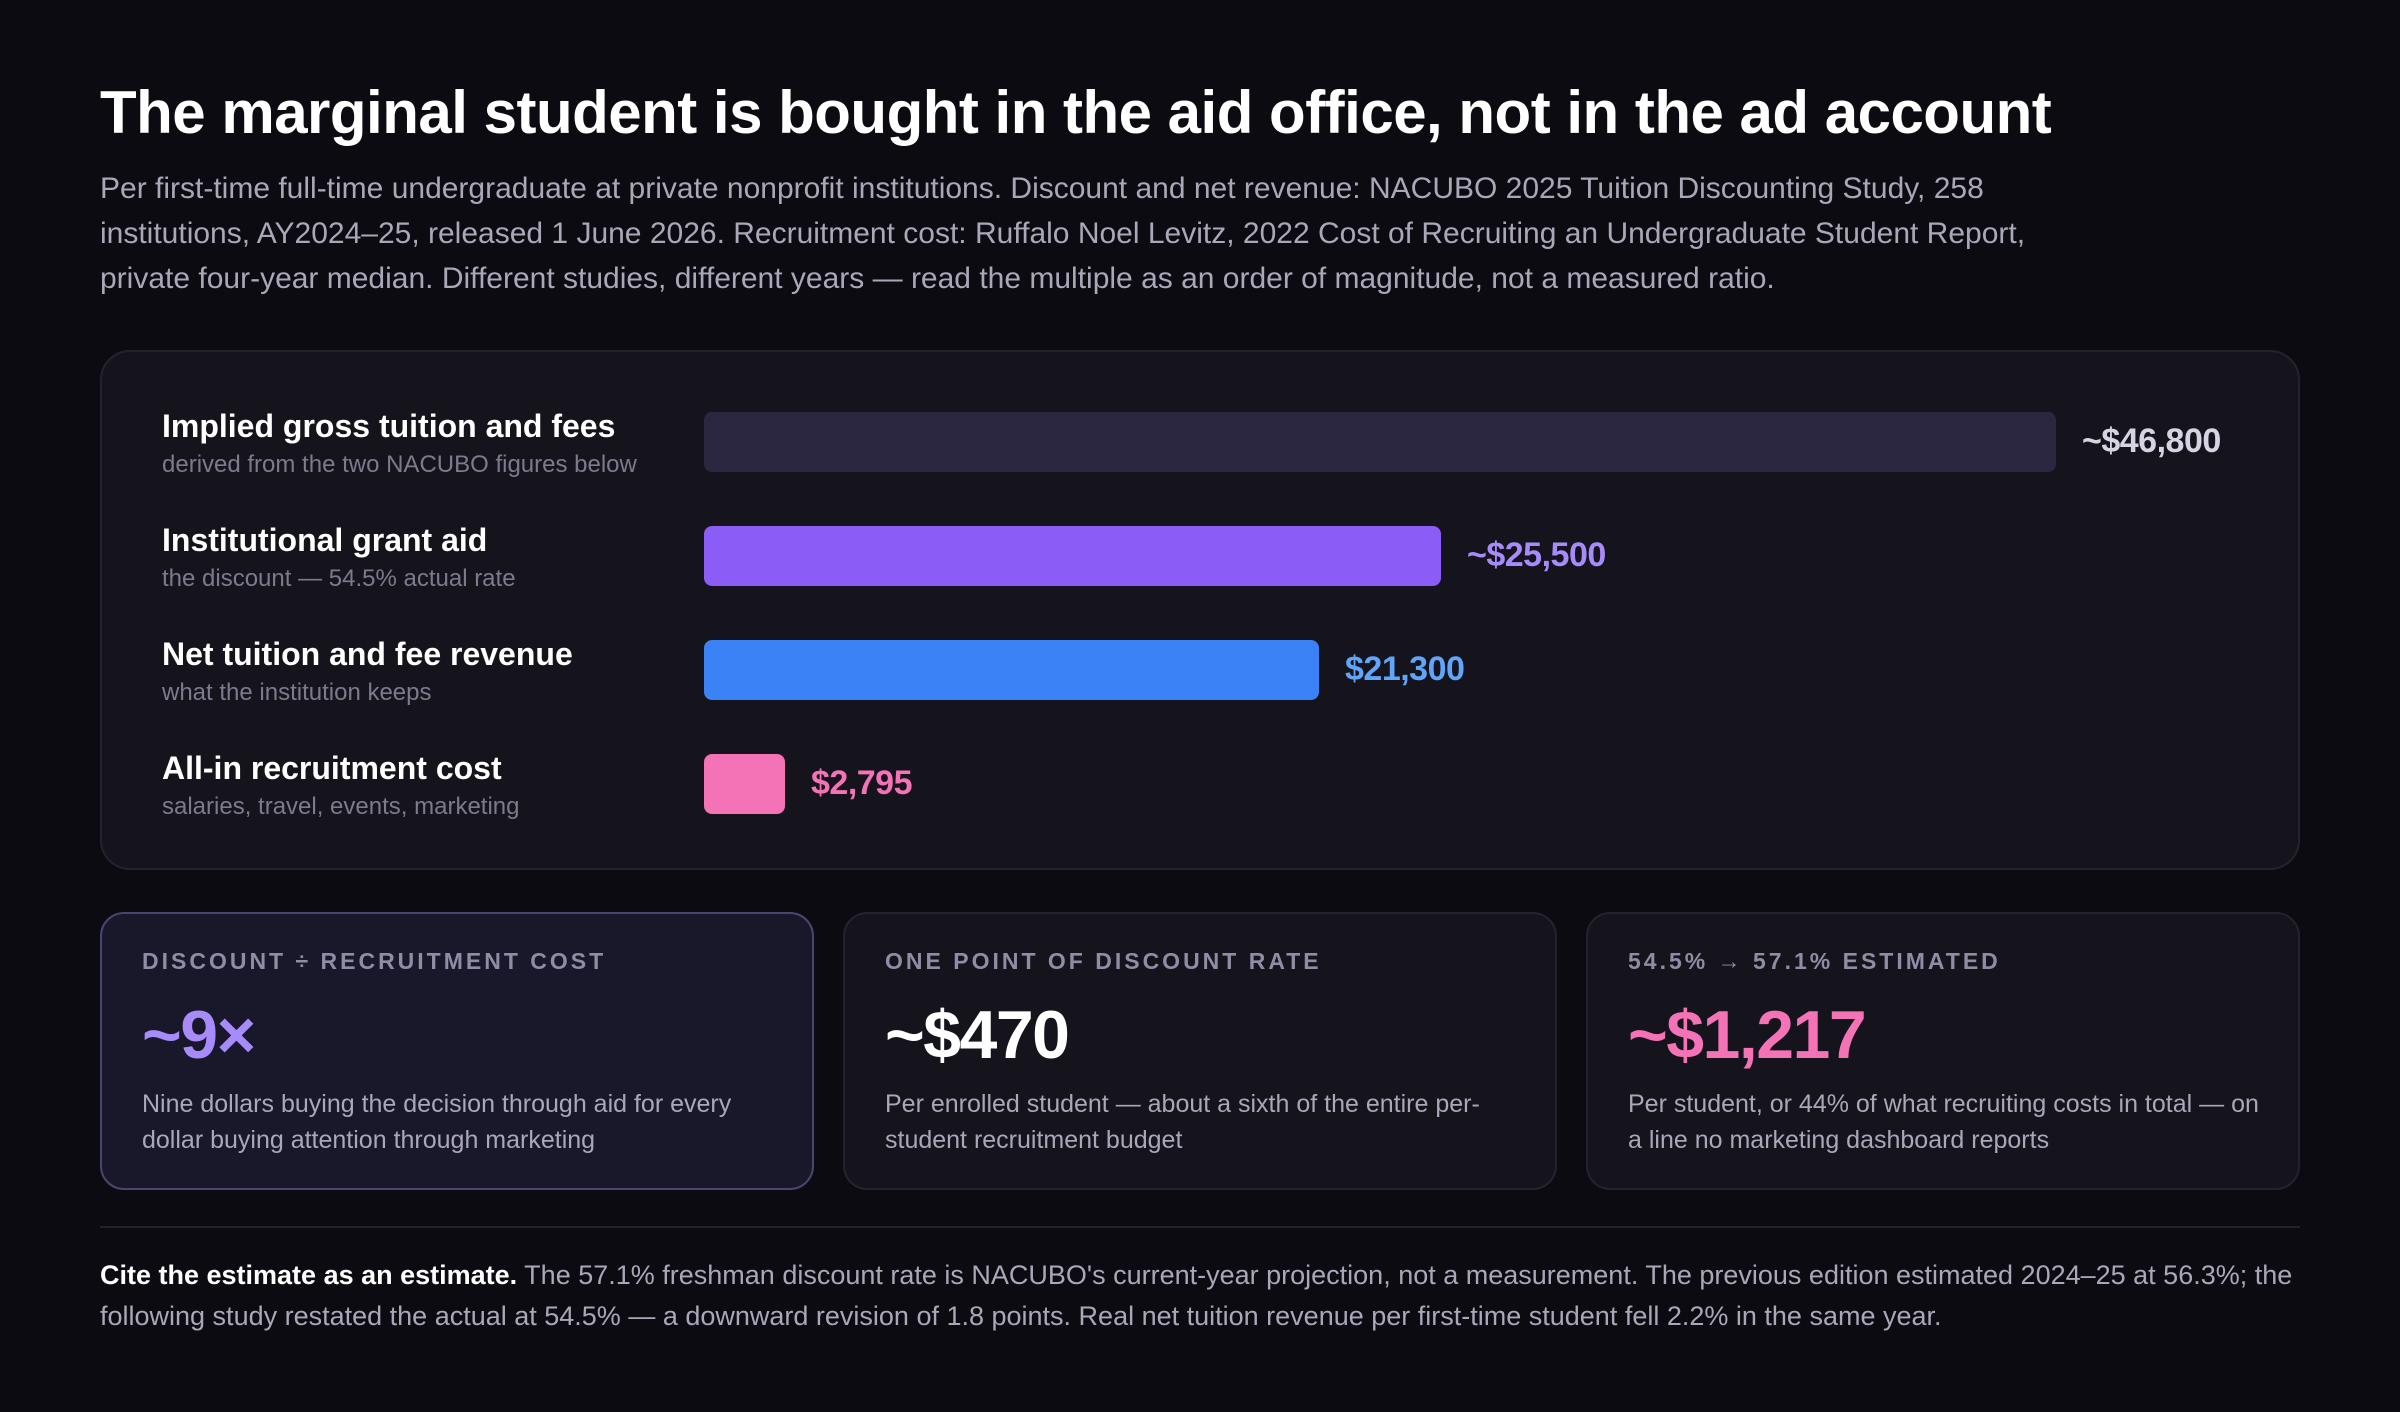 The image size is (2400, 1412). What do you see at coordinates (339, 578) in the screenshot?
I see `category-sublabel: the discount — 54.5% actual rate` at bounding box center [339, 578].